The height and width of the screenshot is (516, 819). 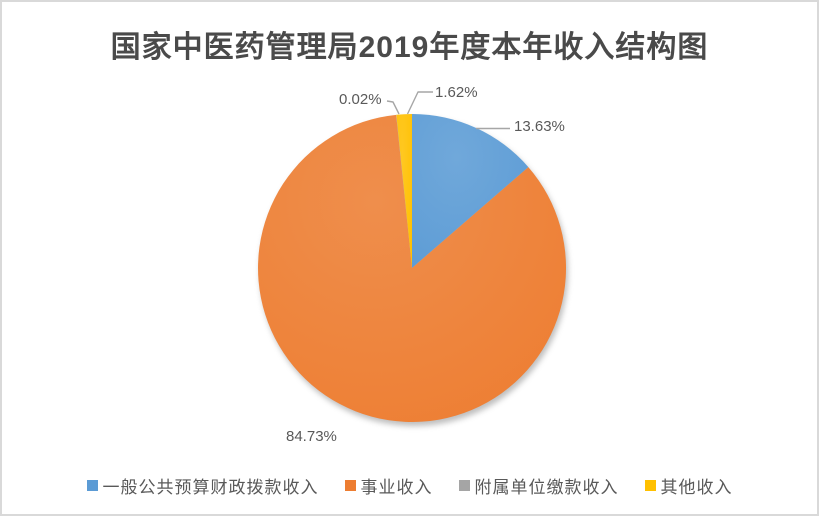 What do you see at coordinates (464, 485) in the screenshot?
I see `legend-swatch-affiliated-income` at bounding box center [464, 485].